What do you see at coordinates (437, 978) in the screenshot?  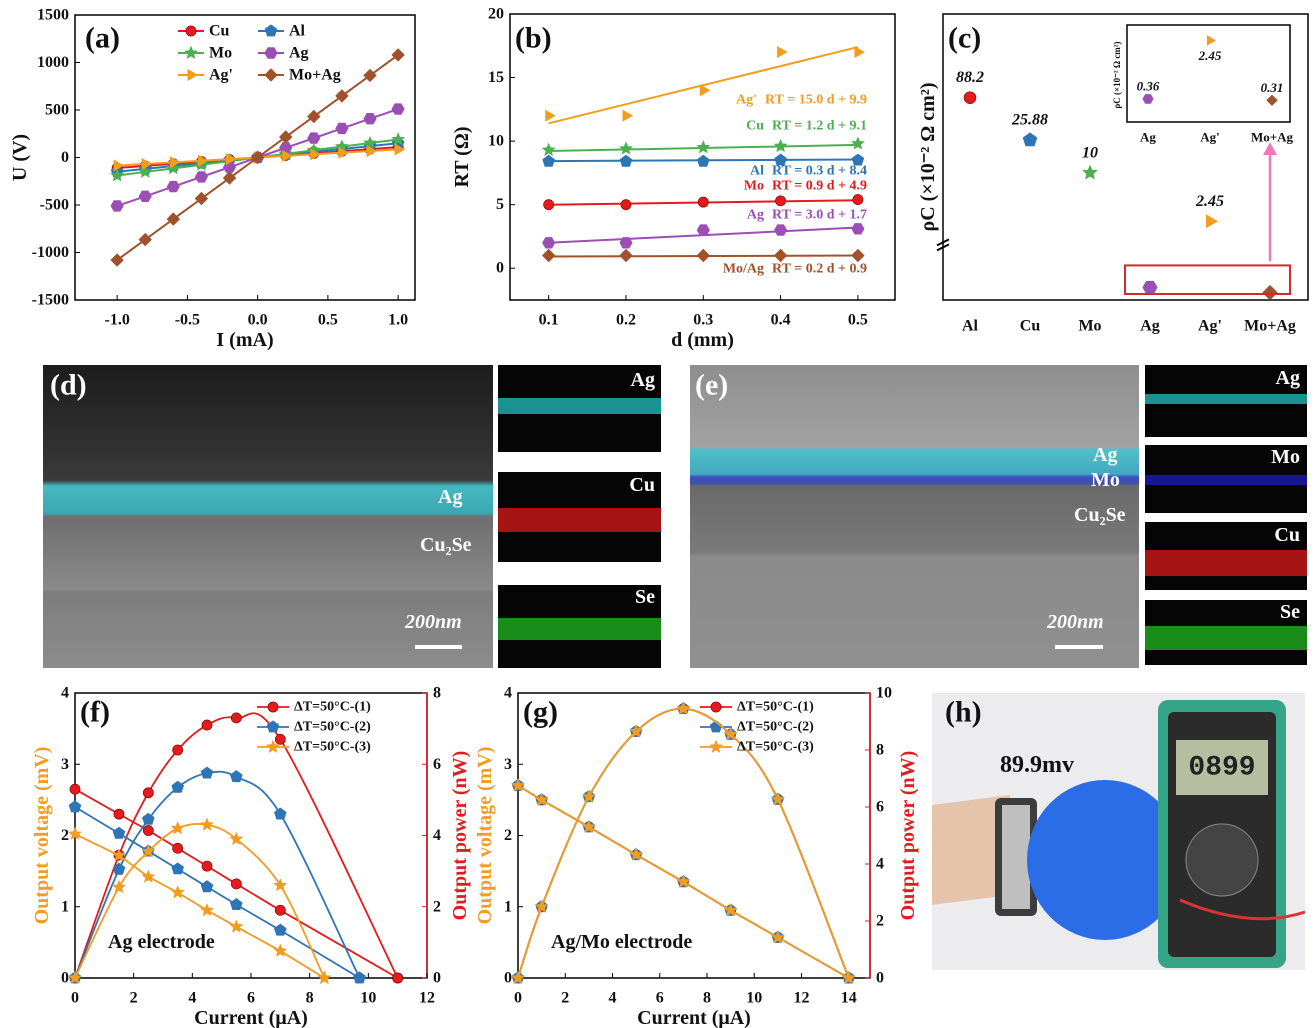 I see `y2-tick-label: 0` at bounding box center [437, 978].